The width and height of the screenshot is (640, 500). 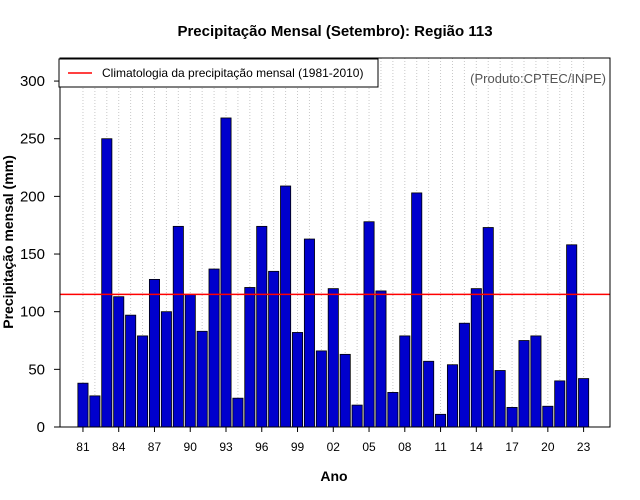 What do you see at coordinates (548, 447) in the screenshot?
I see `x-tick-label: 20` at bounding box center [548, 447].